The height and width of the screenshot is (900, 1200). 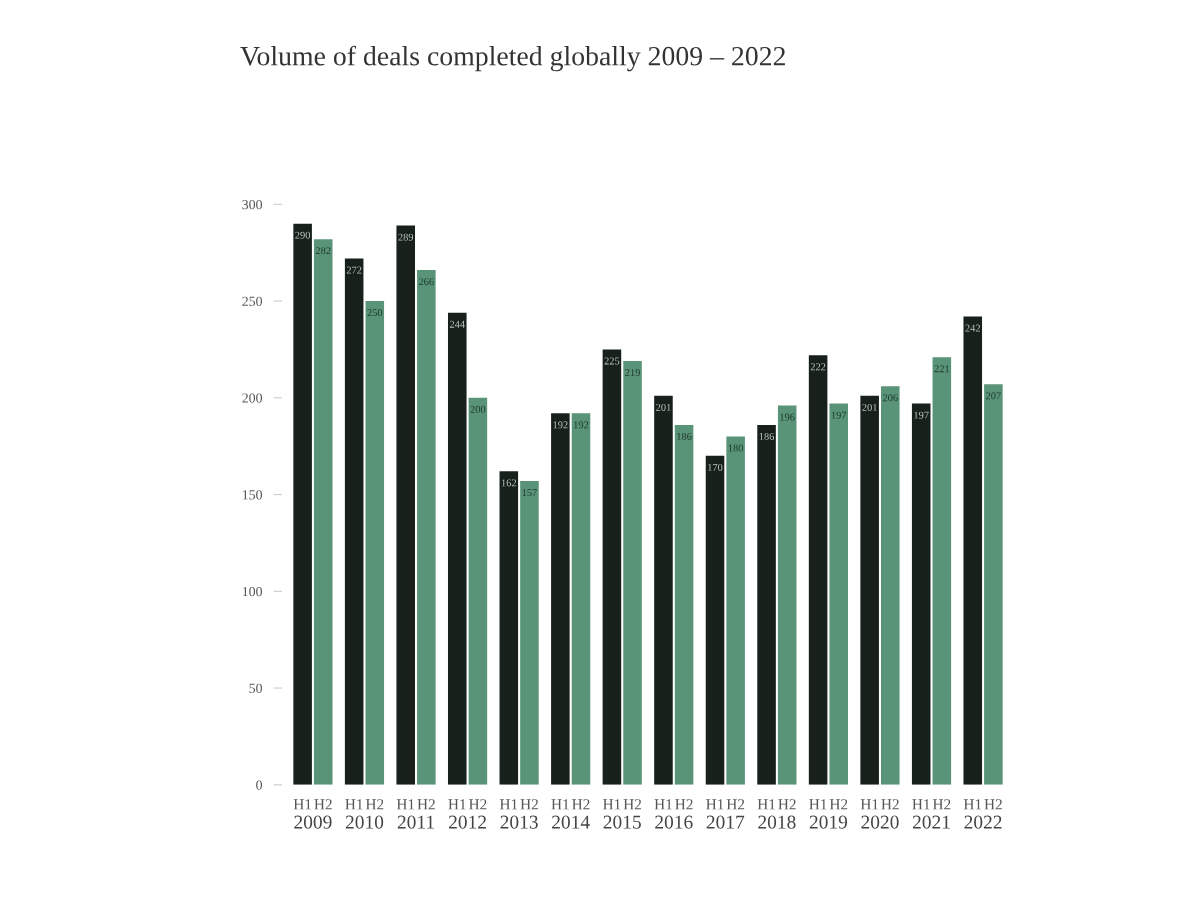 What do you see at coordinates (354, 270) in the screenshot?
I see `data-label: 272` at bounding box center [354, 270].